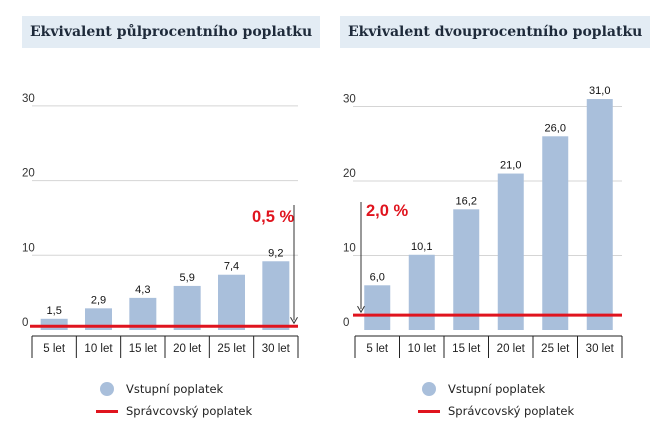 Image resolution: width=650 pixels, height=434 pixels. Describe the element at coordinates (496, 400) in the screenshot. I see `legend-right: Vstupní poplatek Správcovský poplatek` at that location.